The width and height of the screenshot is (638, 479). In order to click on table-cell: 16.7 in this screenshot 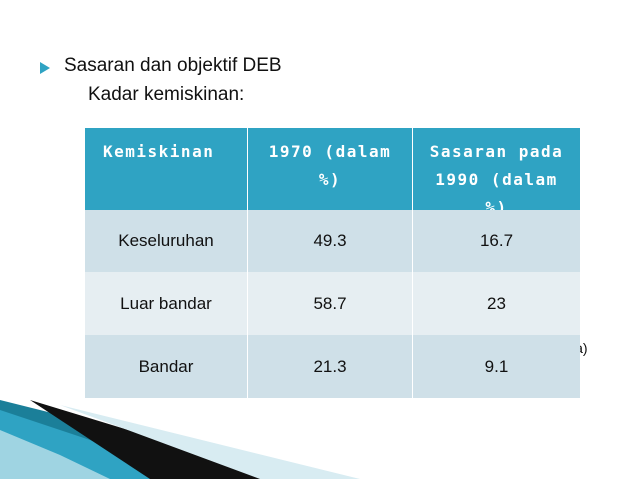, I will do `click(496, 241)`.